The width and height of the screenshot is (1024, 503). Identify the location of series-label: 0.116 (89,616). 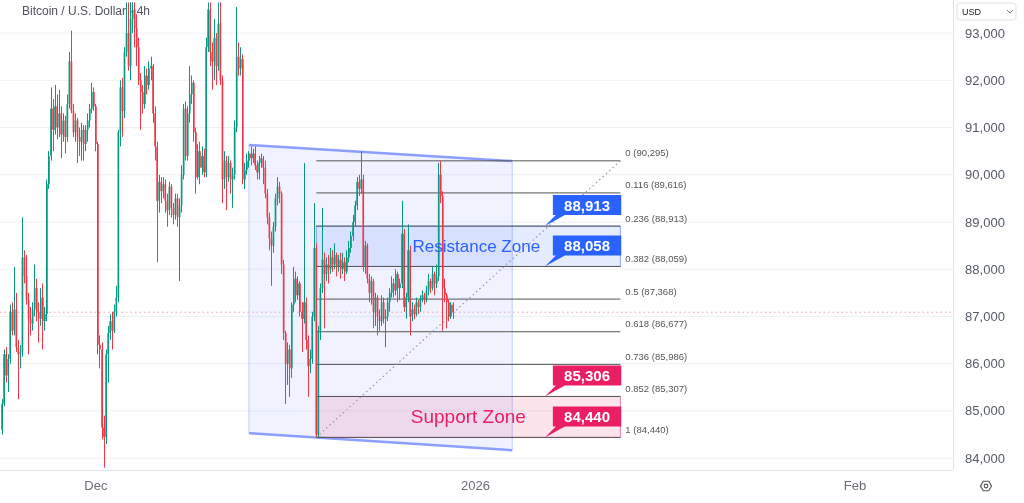
(656, 185).